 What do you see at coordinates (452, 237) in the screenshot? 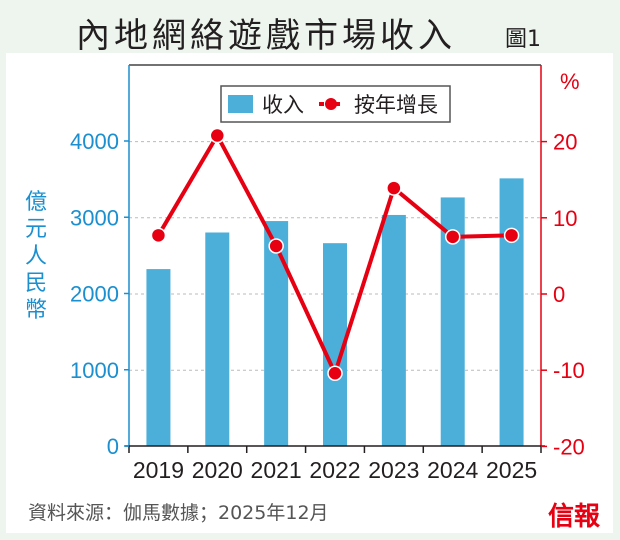
I see `growth-point-2024` at bounding box center [452, 237].